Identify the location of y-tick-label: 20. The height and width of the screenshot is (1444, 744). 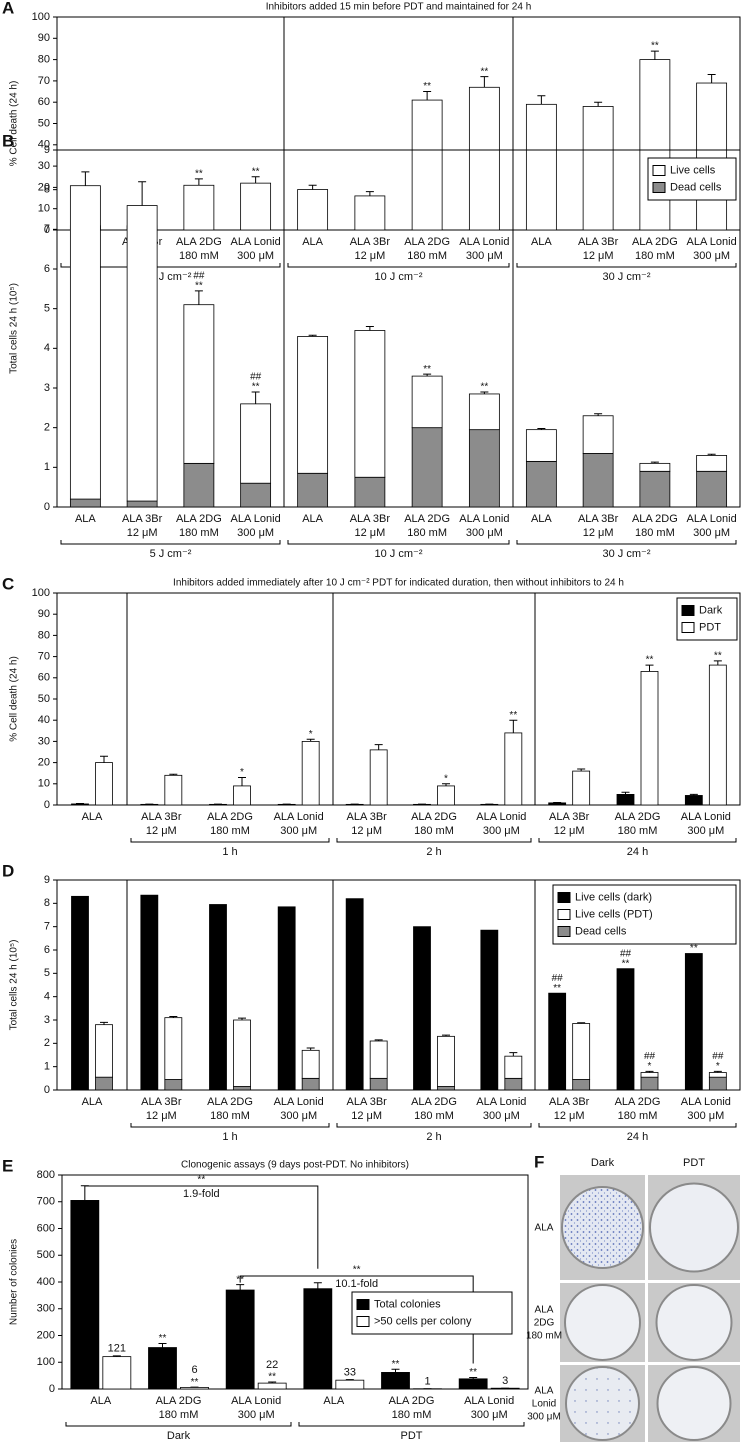
(44, 763).